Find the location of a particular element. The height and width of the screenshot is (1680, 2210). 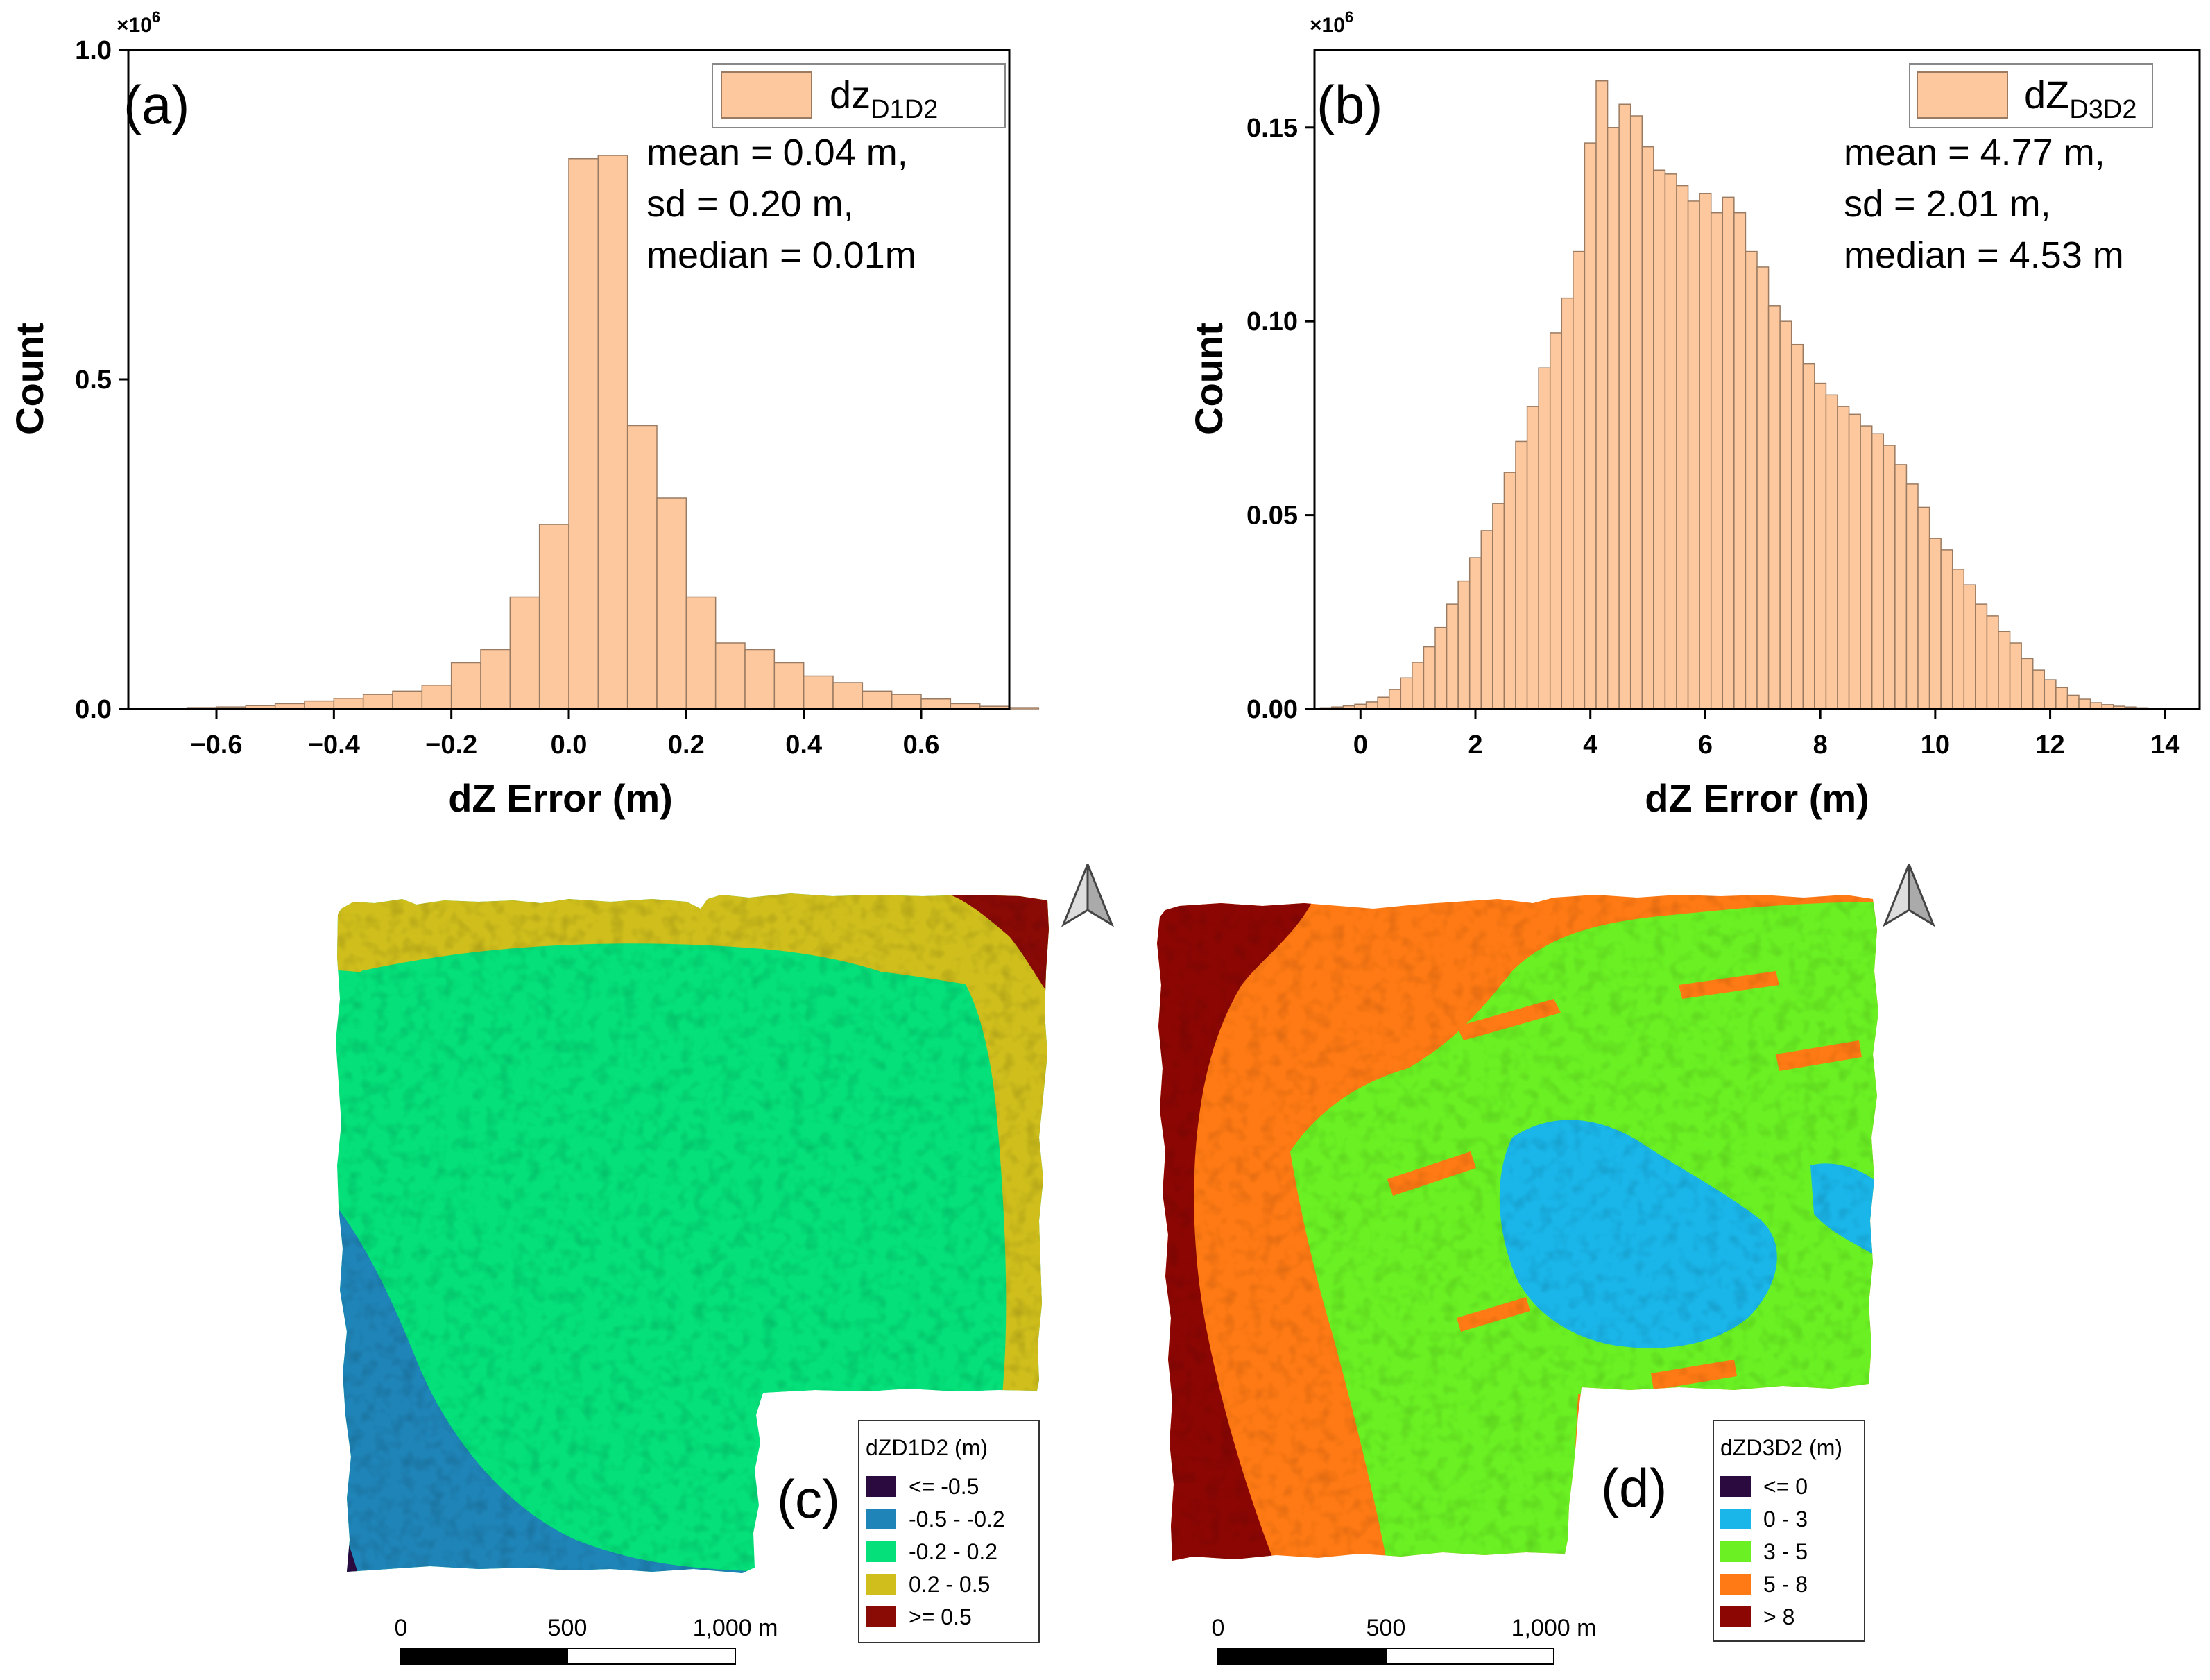

legend-class-d-3: 5 - 8 is located at coordinates (1785, 1584).